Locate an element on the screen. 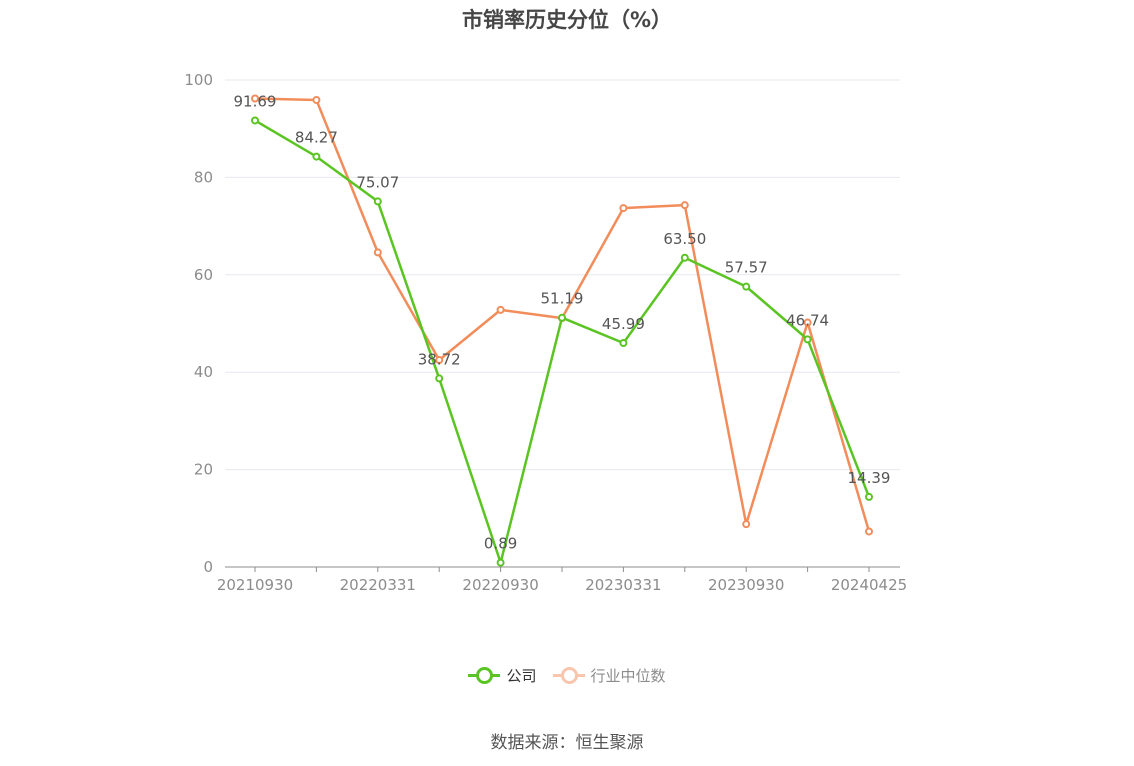 The image size is (1134, 766). legend-industry-swatch is located at coordinates (568, 675).